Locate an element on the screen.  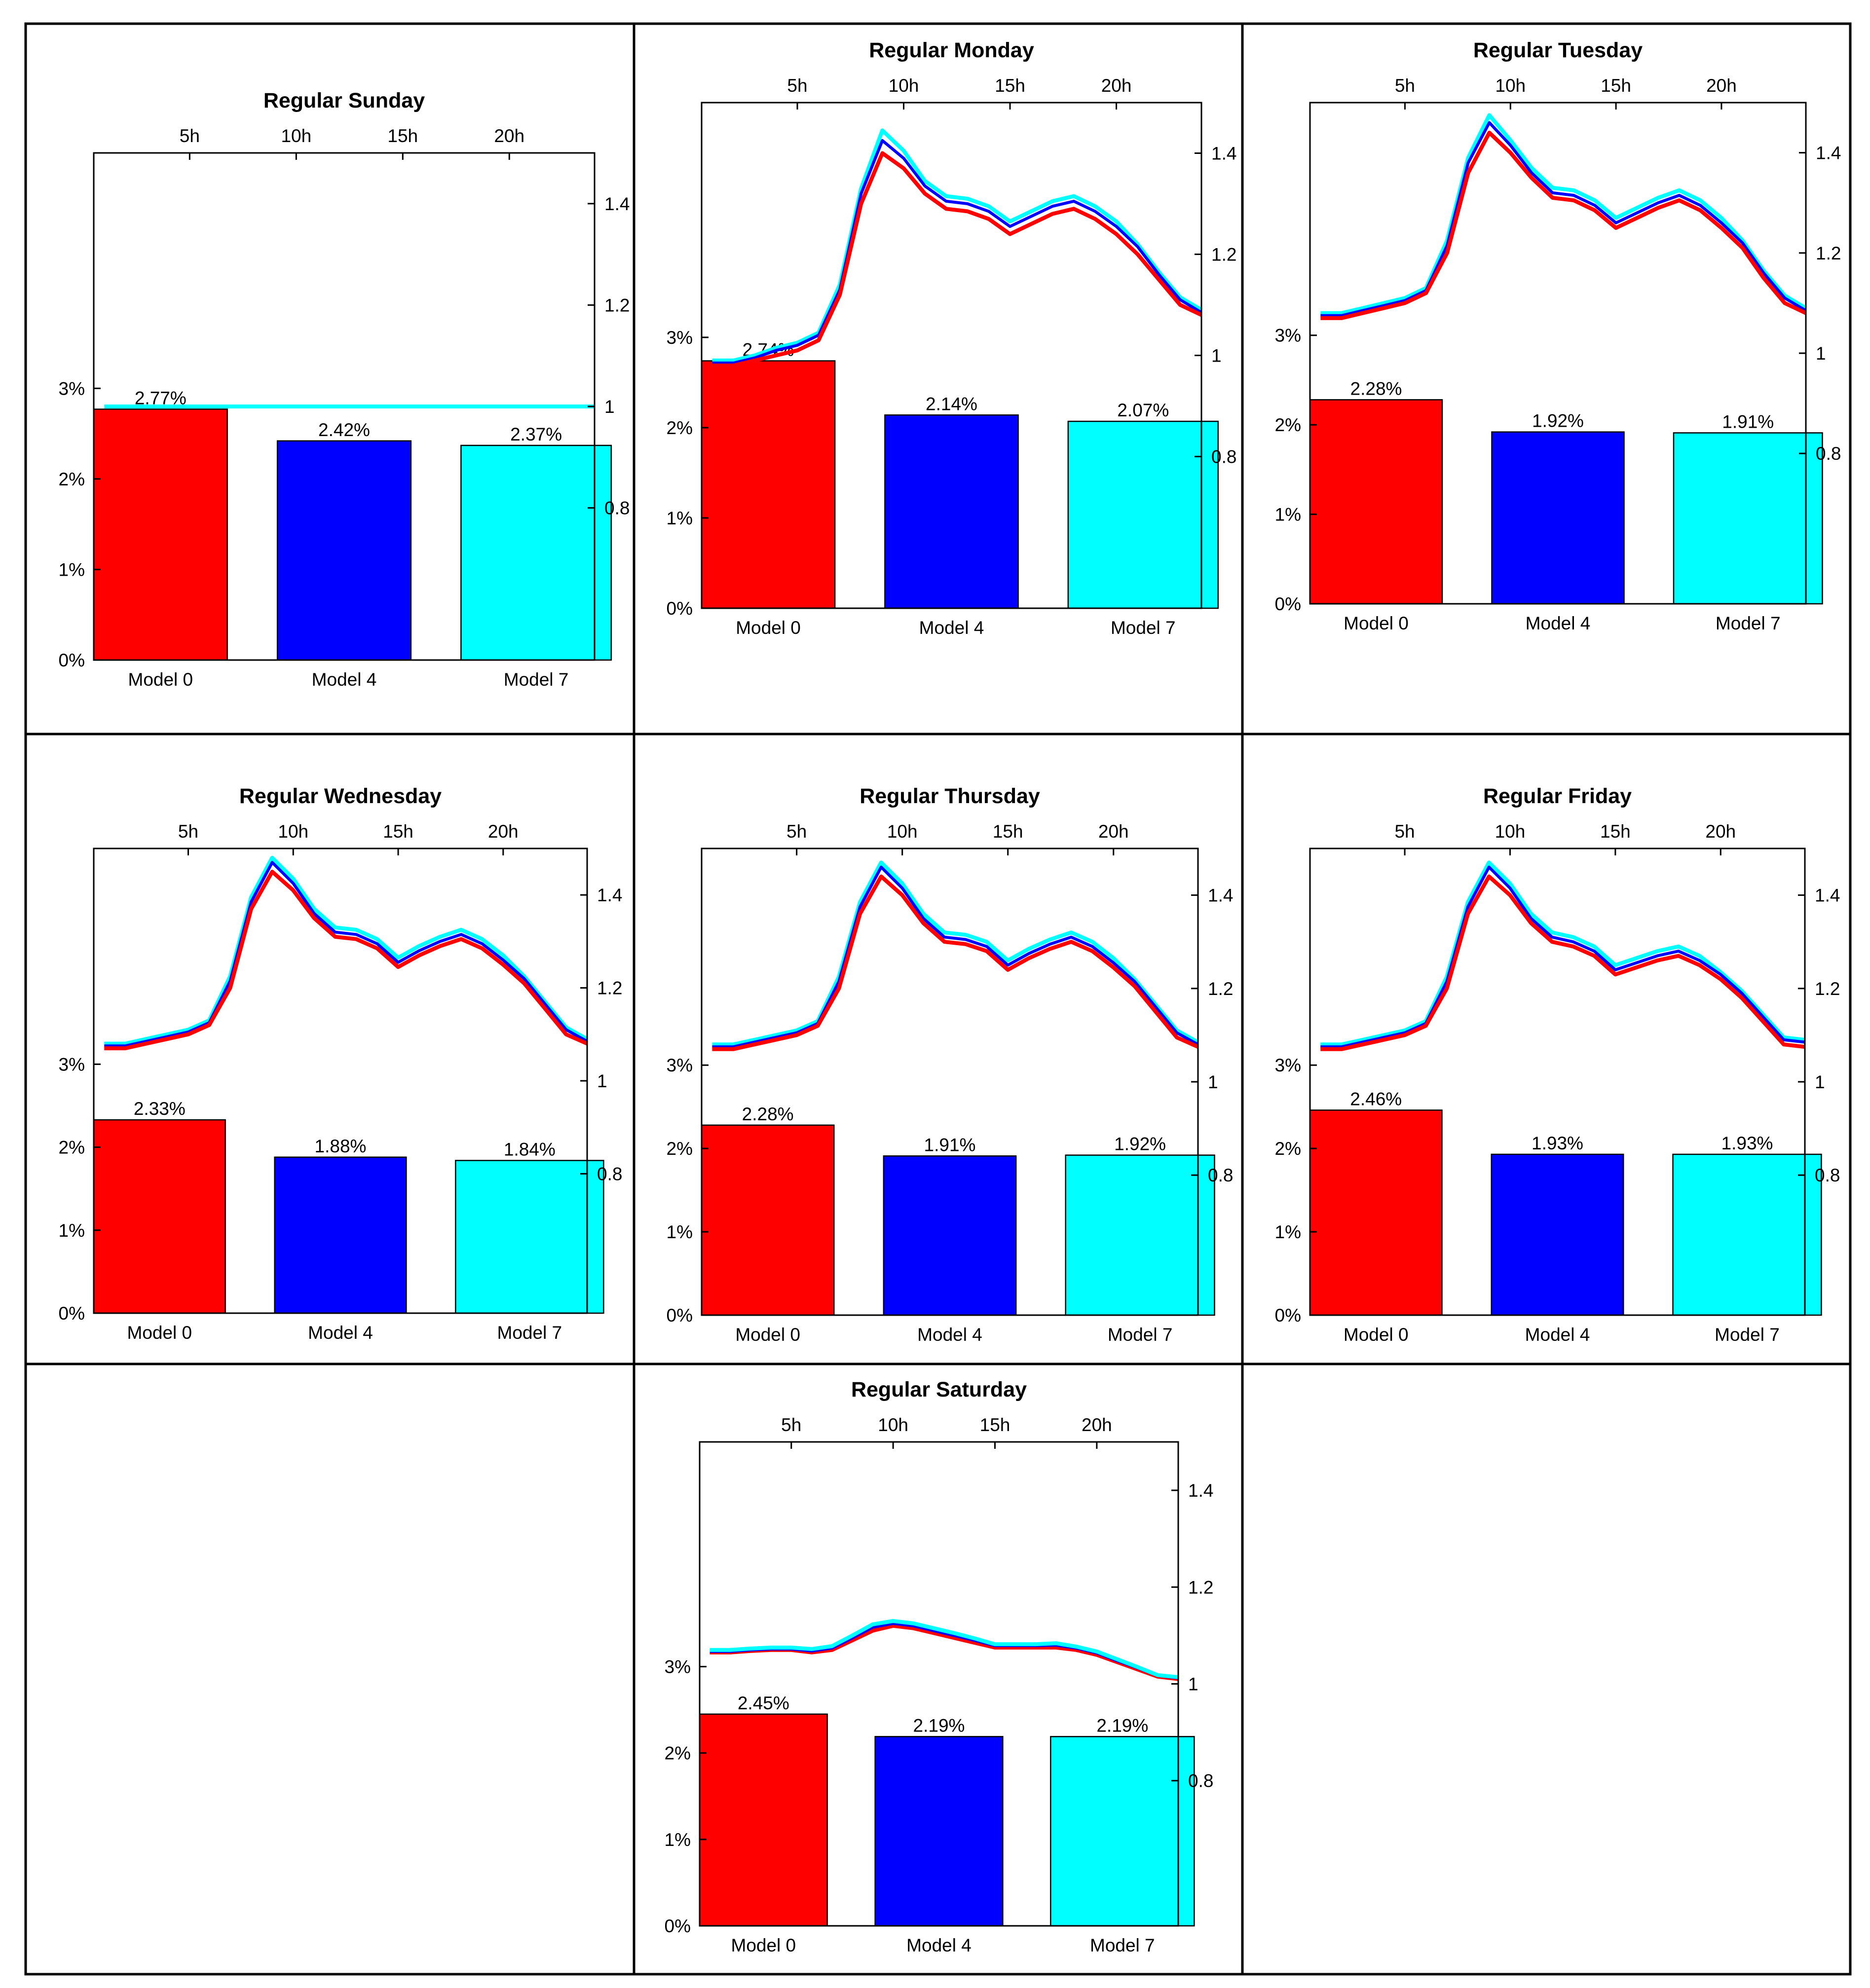
chart-title: Regular Saturday is located at coordinates (939, 1390).